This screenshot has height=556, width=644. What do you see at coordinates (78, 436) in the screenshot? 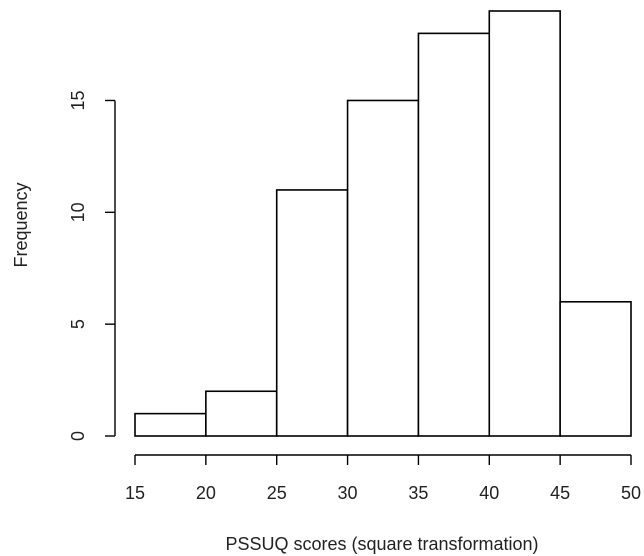
I see `y-tick-label-0: 0` at bounding box center [78, 436].